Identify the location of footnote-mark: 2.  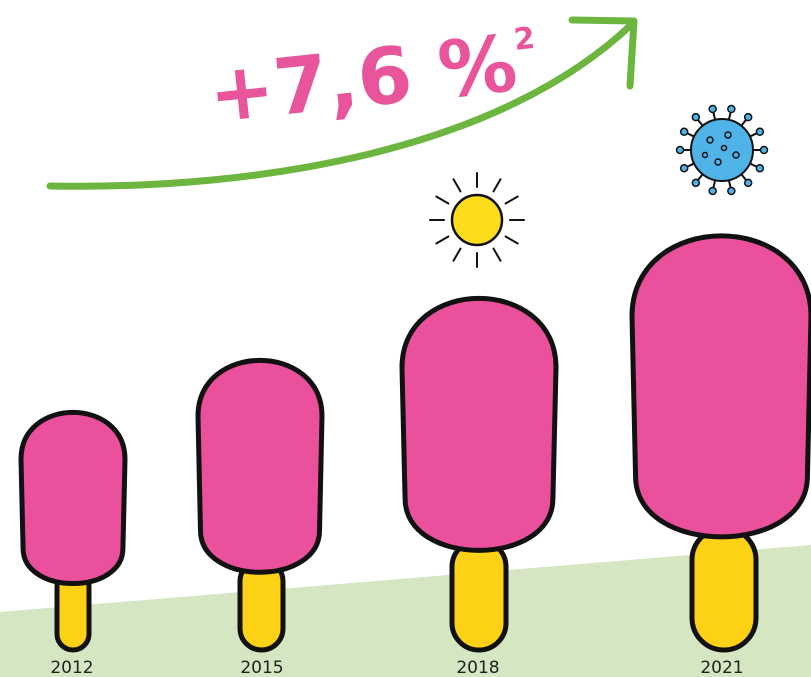
(524, 39).